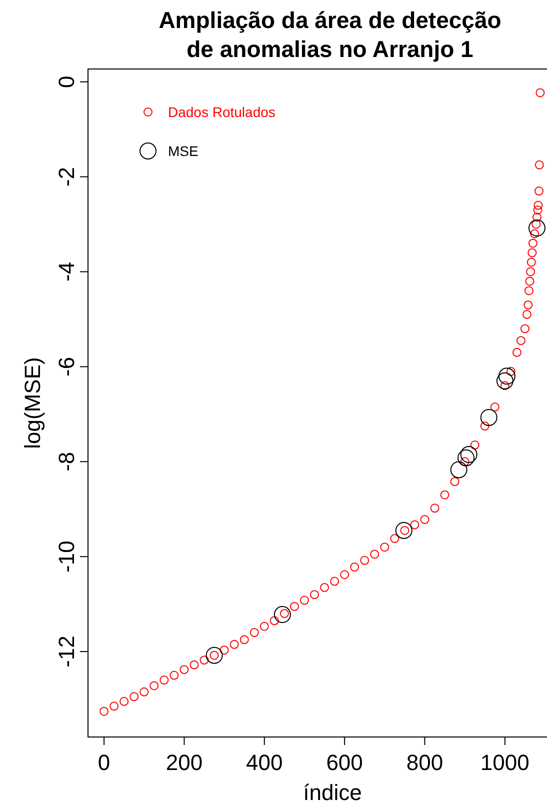 The width and height of the screenshot is (547, 807). I want to click on y-tick-label: -10, so click(66, 556).